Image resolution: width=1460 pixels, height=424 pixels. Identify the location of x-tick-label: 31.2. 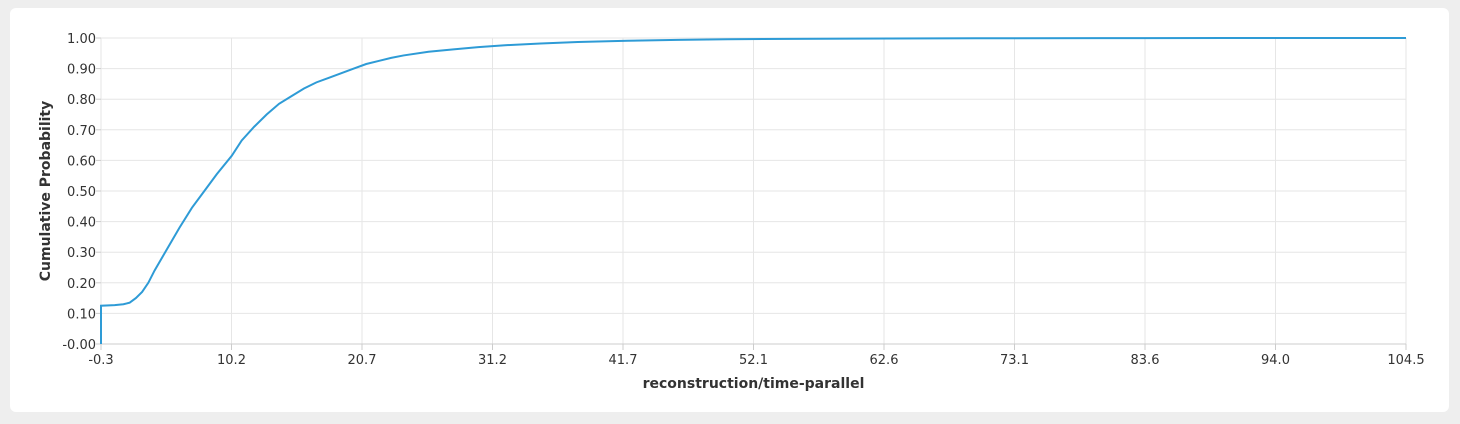
(492, 360).